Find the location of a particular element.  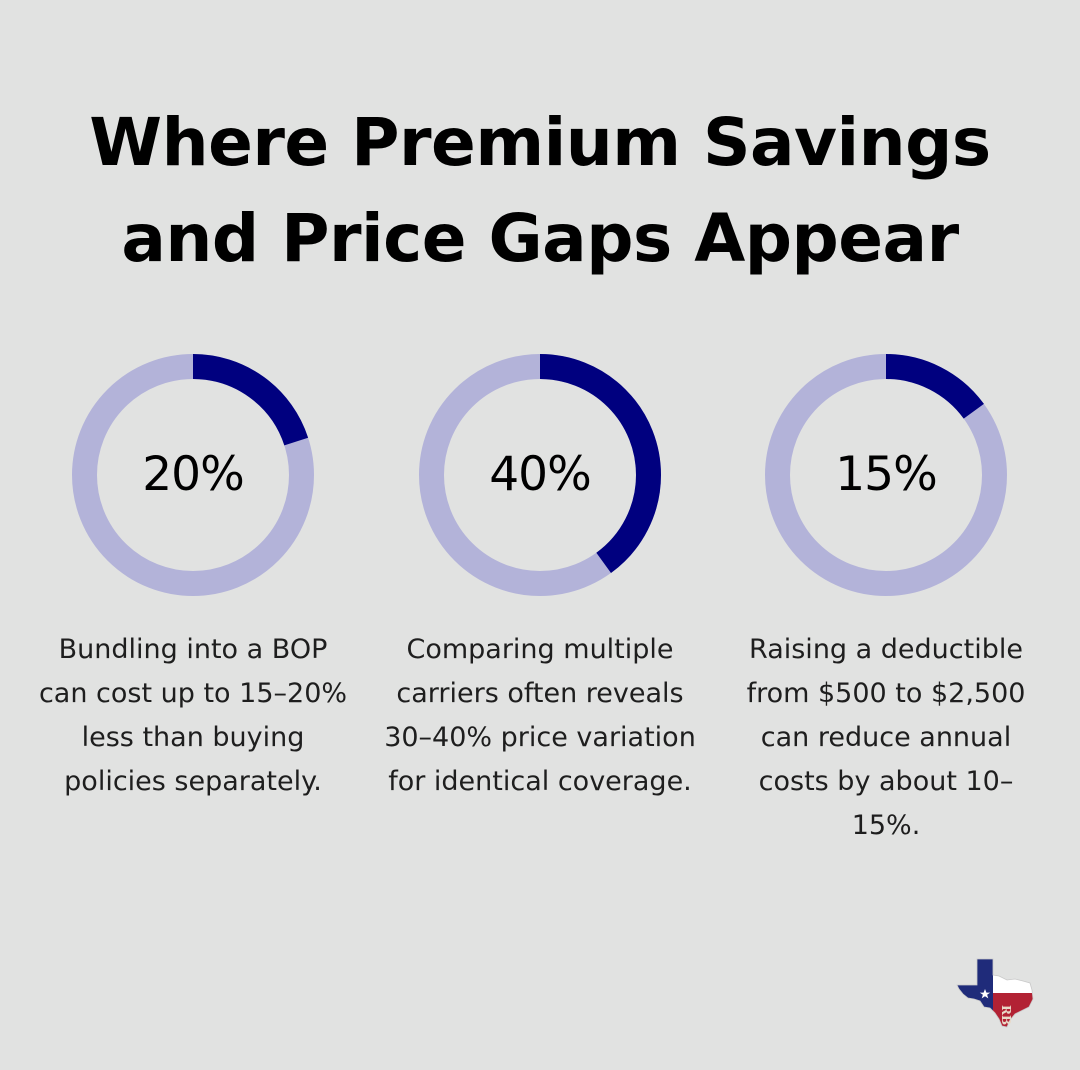

title-line-2: and Price Gaps Appear is located at coordinates (540, 238).